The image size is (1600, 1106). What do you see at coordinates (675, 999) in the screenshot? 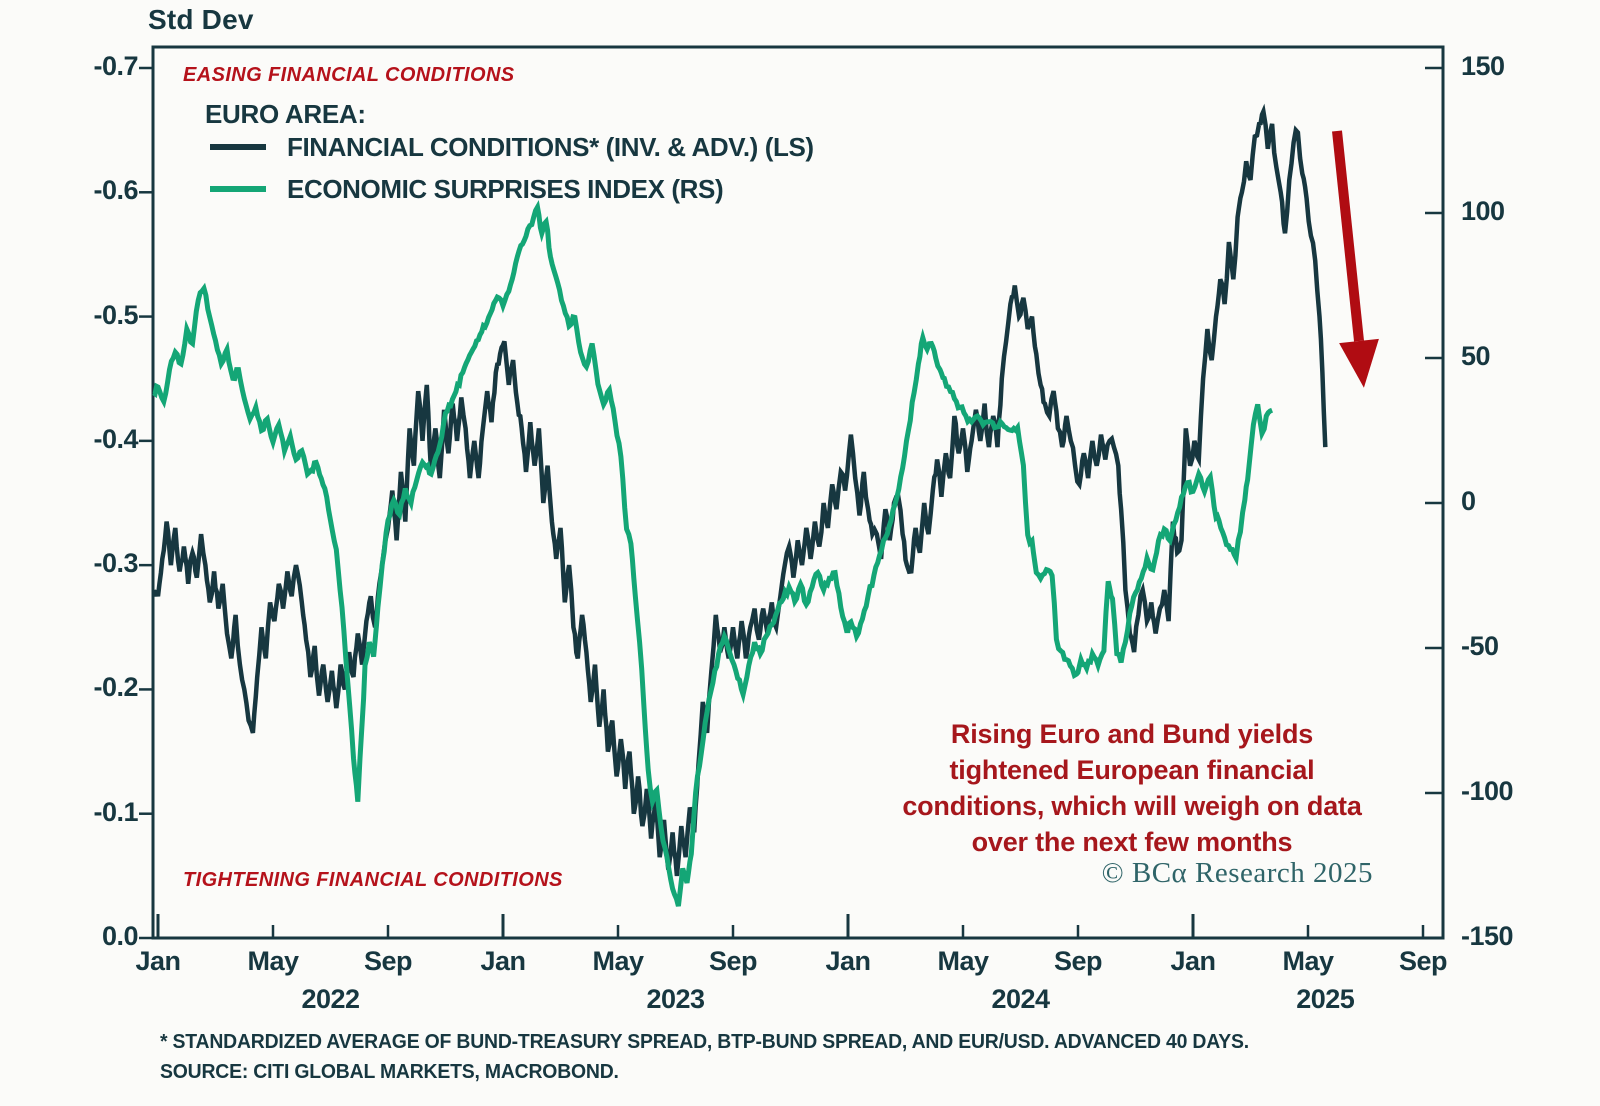
I see `x-axis-year-label: 2023` at bounding box center [675, 999].